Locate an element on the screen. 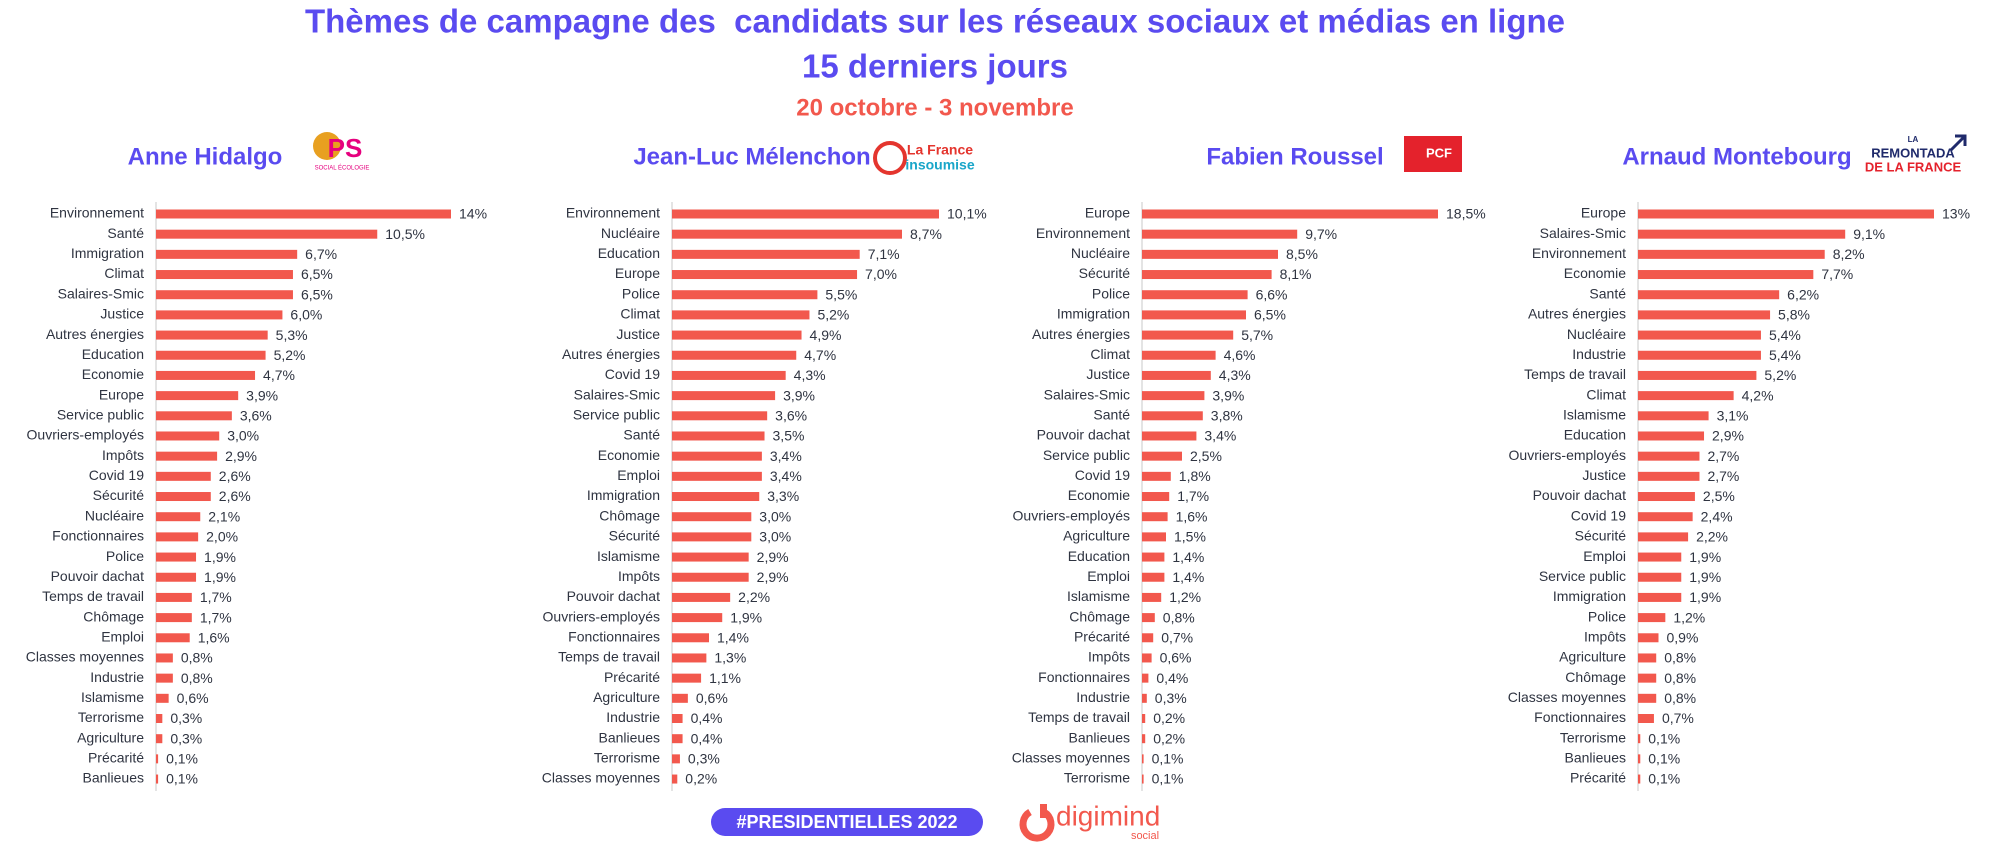 The width and height of the screenshot is (2000, 843). category-label: Islamisme is located at coordinates (628, 556).